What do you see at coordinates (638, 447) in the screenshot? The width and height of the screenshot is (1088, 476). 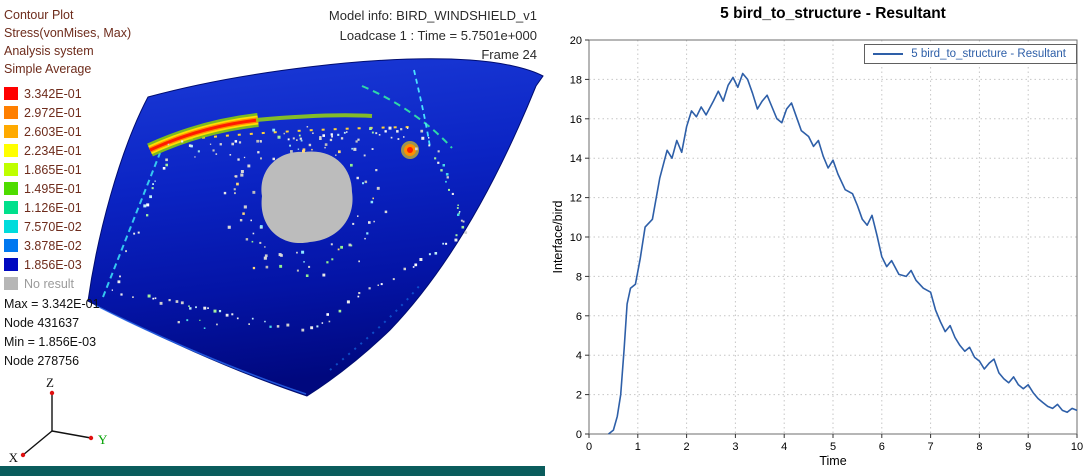 I see `x-tick-label: 1` at bounding box center [638, 447].